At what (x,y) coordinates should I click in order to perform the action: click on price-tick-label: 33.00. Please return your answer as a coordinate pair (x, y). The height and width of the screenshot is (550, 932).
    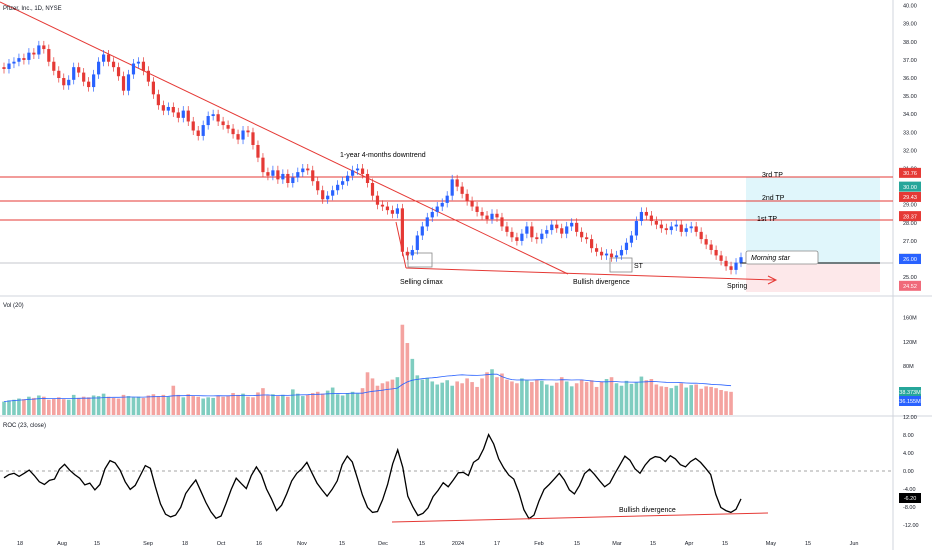
    Looking at the image, I should click on (910, 133).